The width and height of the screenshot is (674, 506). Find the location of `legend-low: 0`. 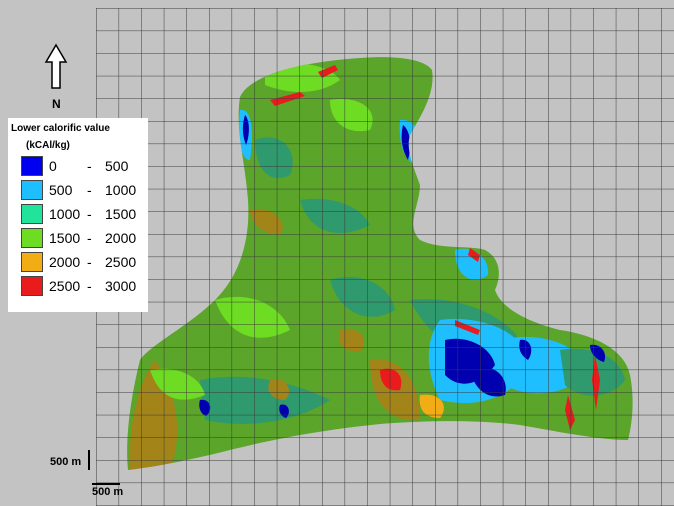

legend-low: 0 is located at coordinates (53, 166).